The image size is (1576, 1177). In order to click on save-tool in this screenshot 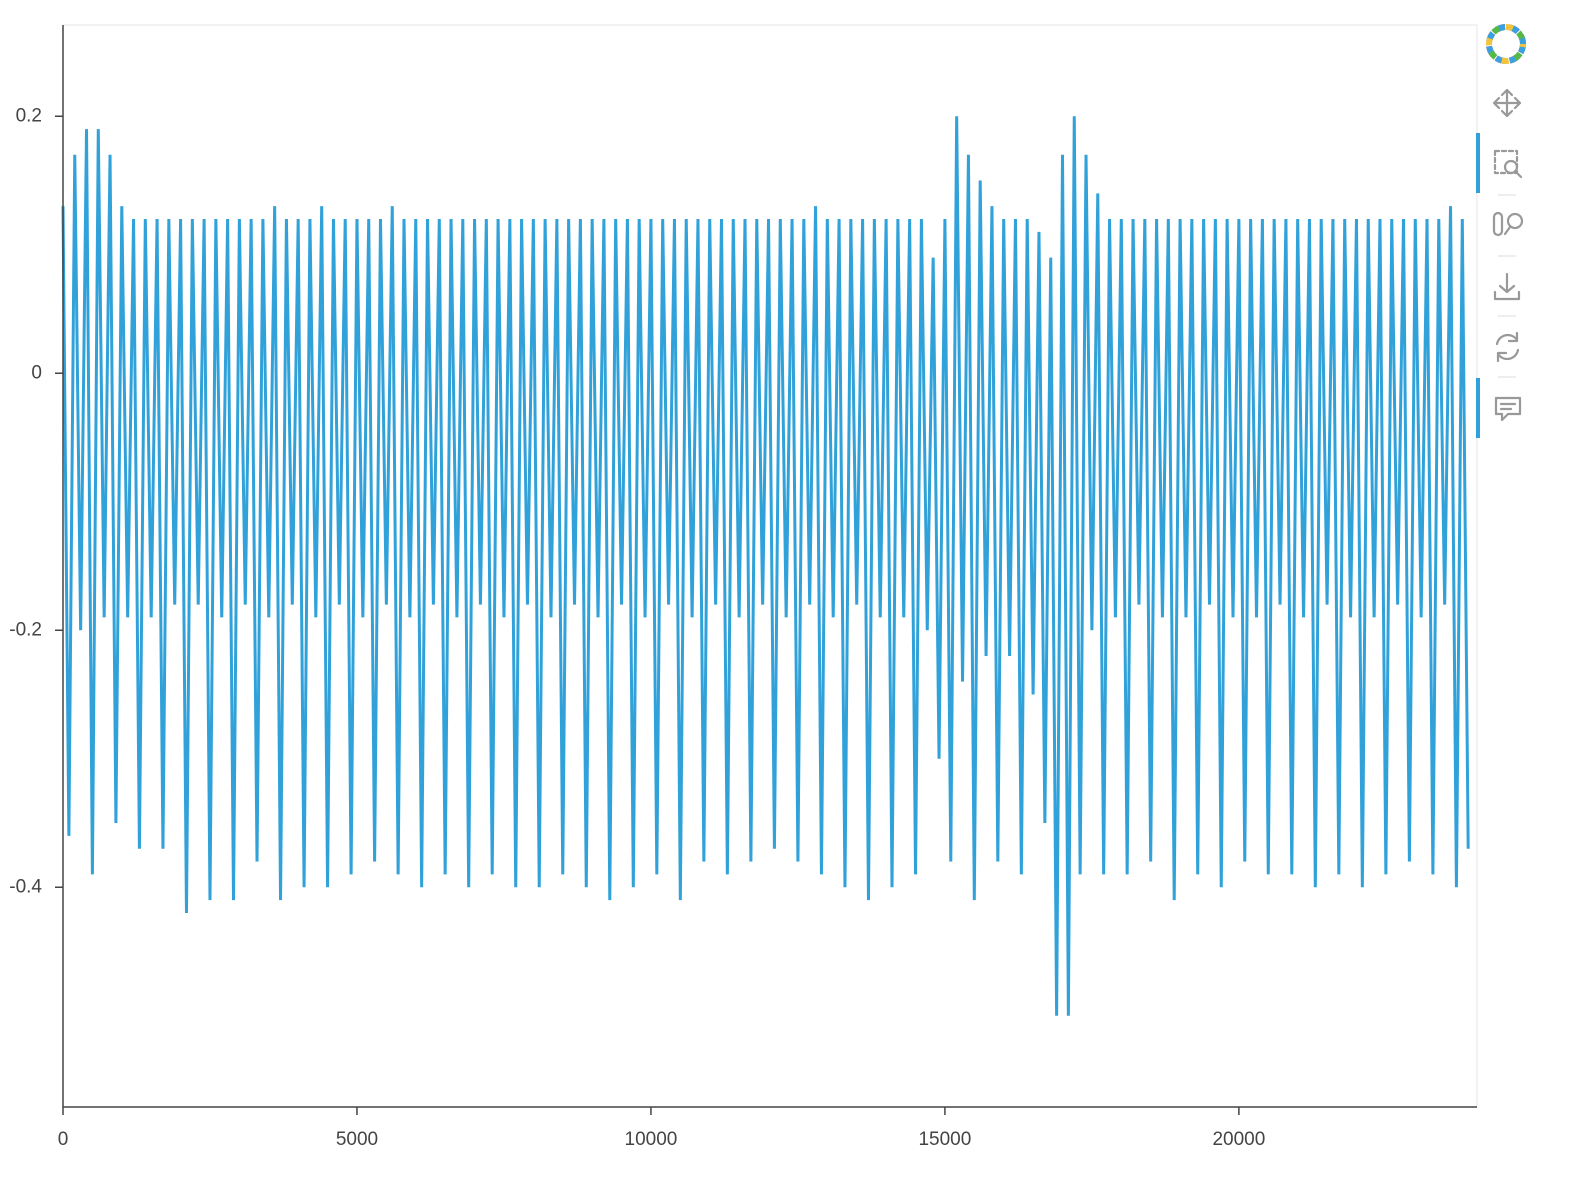, I will do `click(1507, 286)`.